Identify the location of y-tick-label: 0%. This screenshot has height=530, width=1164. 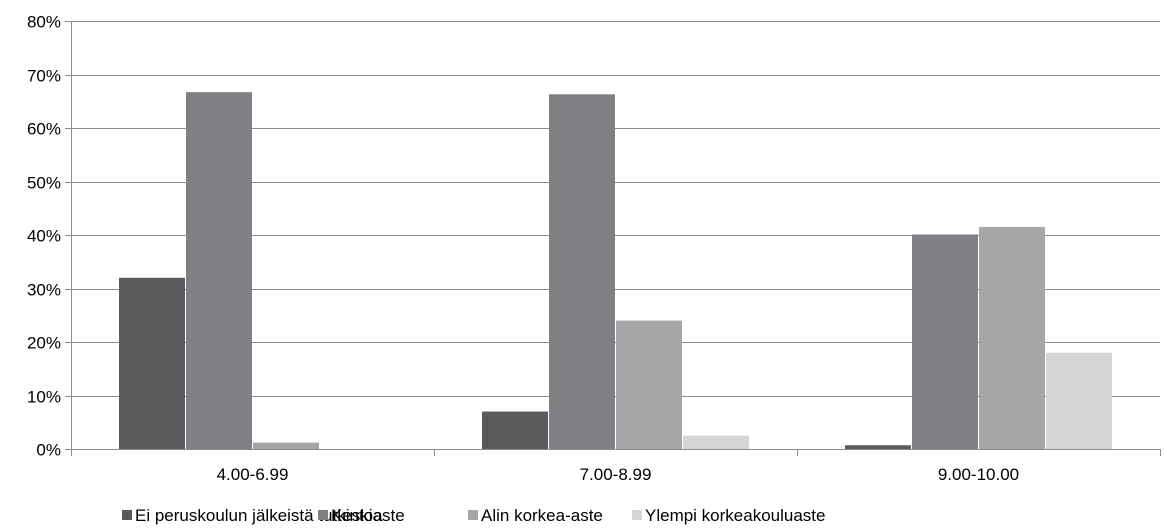
(48, 450).